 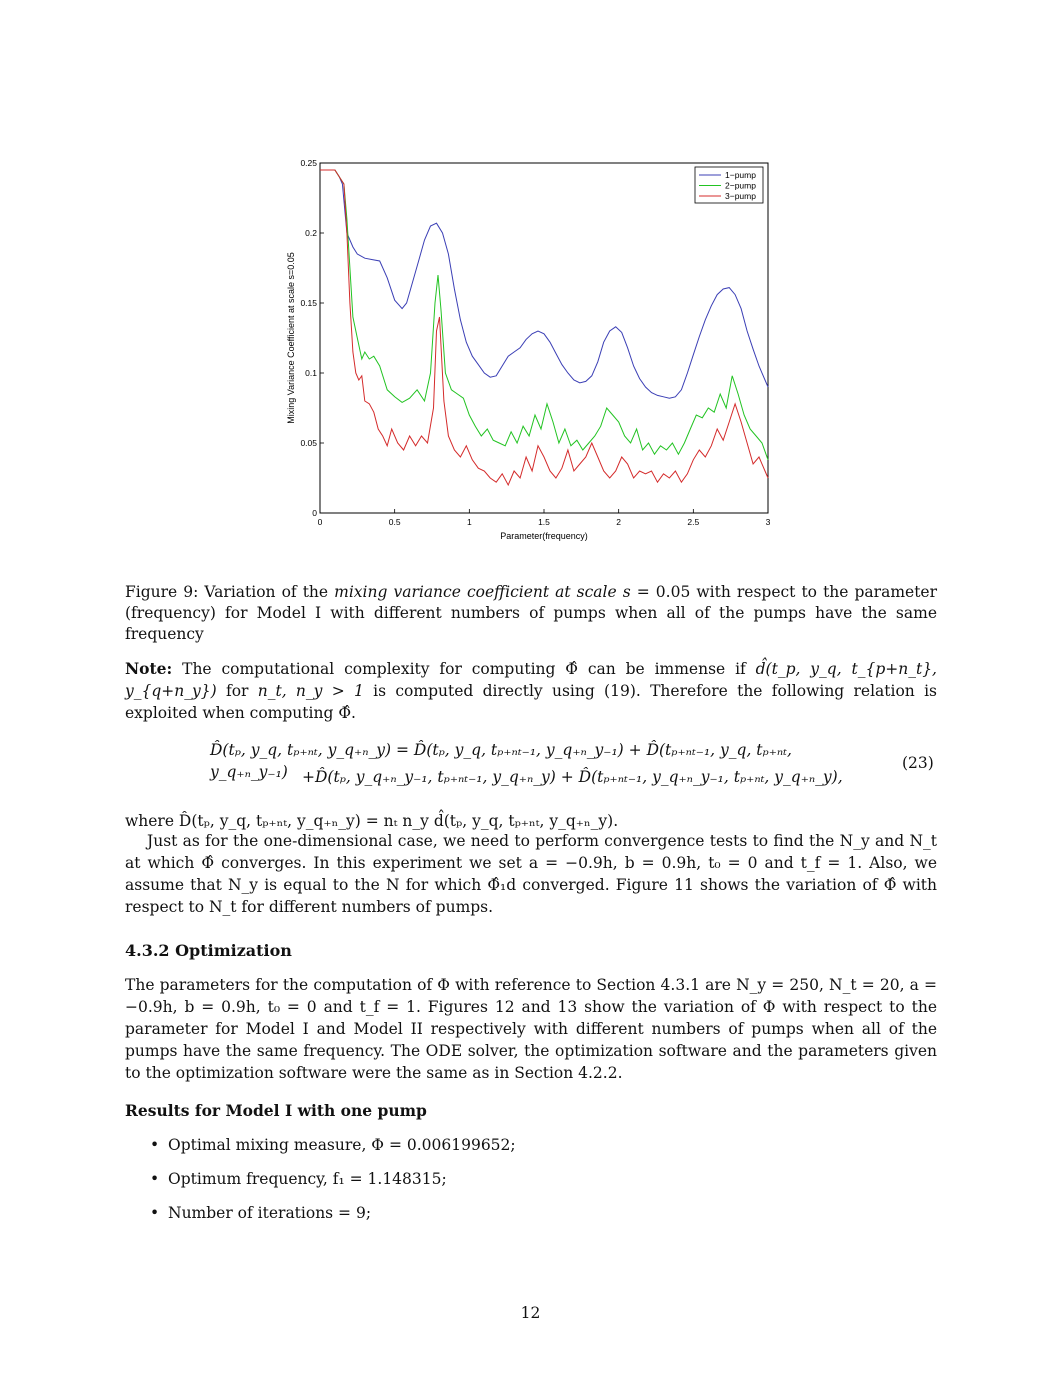 I want to click on bullet-text: Optimal mixing measure, Φ = 0.006199652;, so click(x=342, y=1145).